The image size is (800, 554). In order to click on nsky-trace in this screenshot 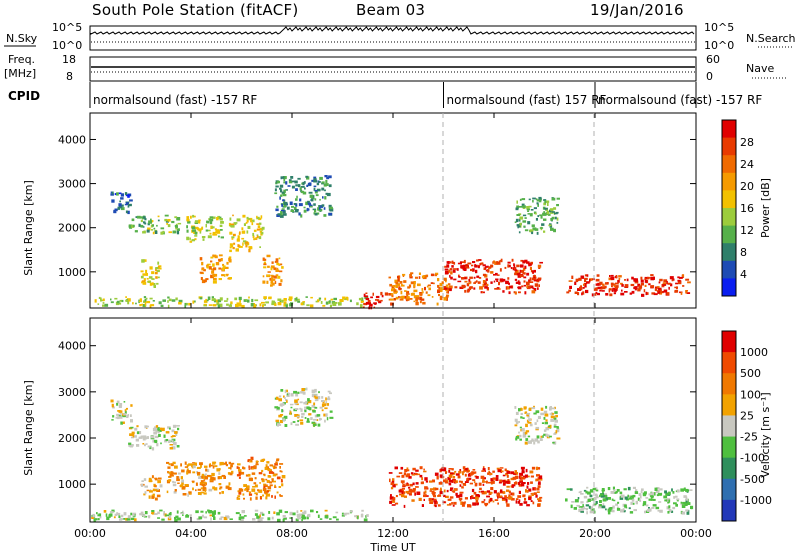, I will do `click(392, 34)`.